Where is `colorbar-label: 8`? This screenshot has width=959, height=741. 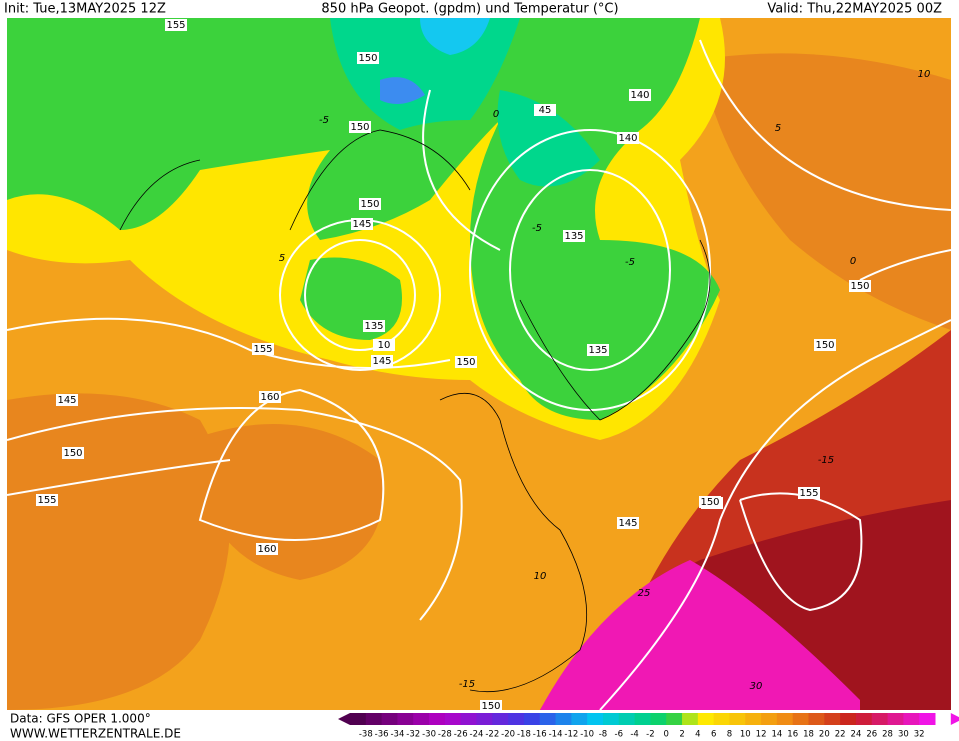
colorbar-label: 8 is located at coordinates (729, 735).